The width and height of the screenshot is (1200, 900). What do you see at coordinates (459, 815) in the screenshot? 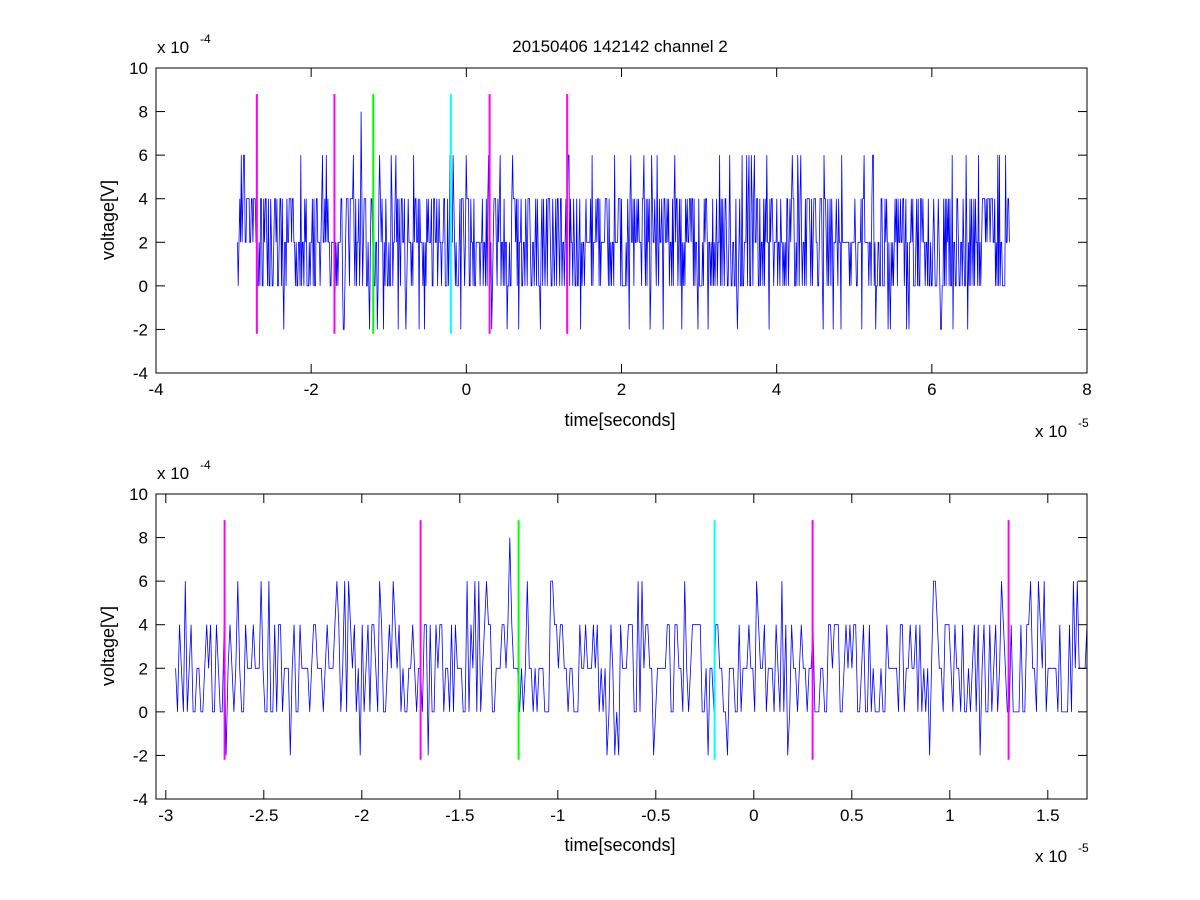
I see `x-tick-label: -1.5` at bounding box center [459, 815].